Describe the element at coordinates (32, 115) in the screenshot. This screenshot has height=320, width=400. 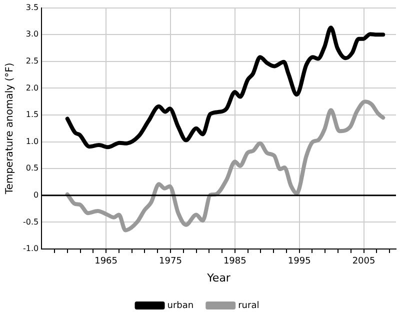
I see `y-tick-label: 1.5` at that location.